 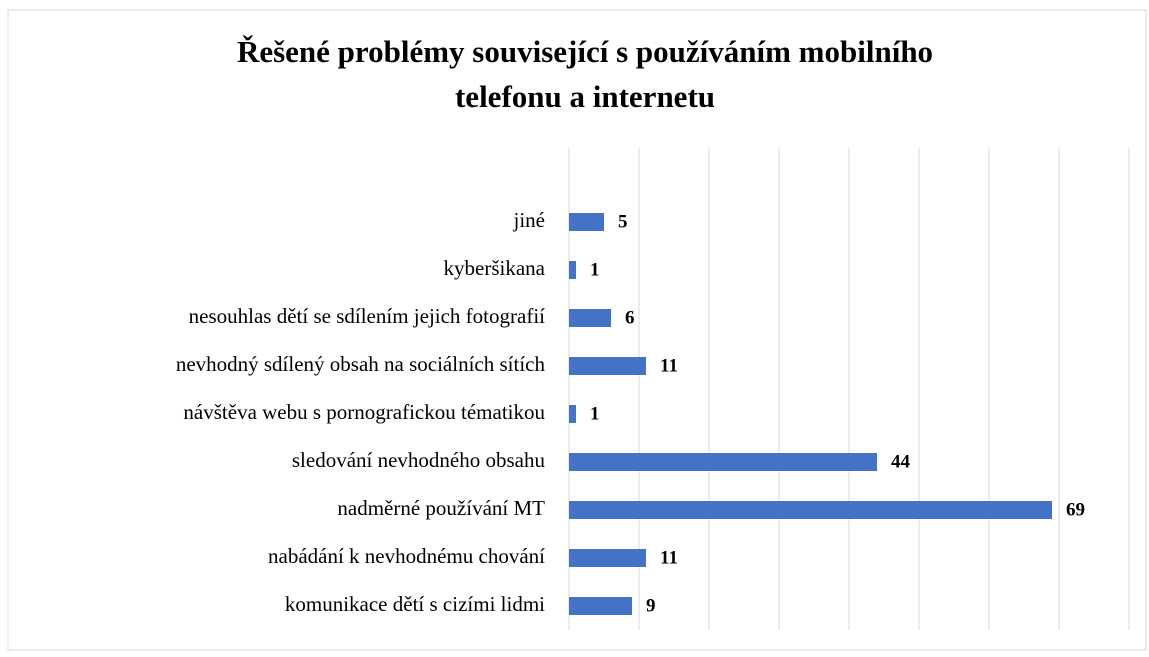 I want to click on y-tick-label: kyberšikana, so click(x=495, y=268).